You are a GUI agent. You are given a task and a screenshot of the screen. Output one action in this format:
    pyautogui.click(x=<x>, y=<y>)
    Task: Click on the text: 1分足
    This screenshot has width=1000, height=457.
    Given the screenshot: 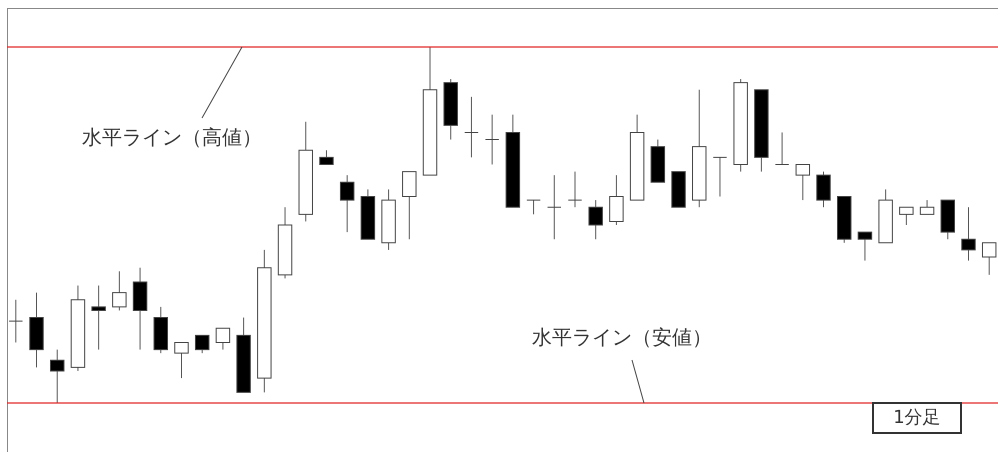 What is the action you would take?
    pyautogui.click(x=917, y=418)
    